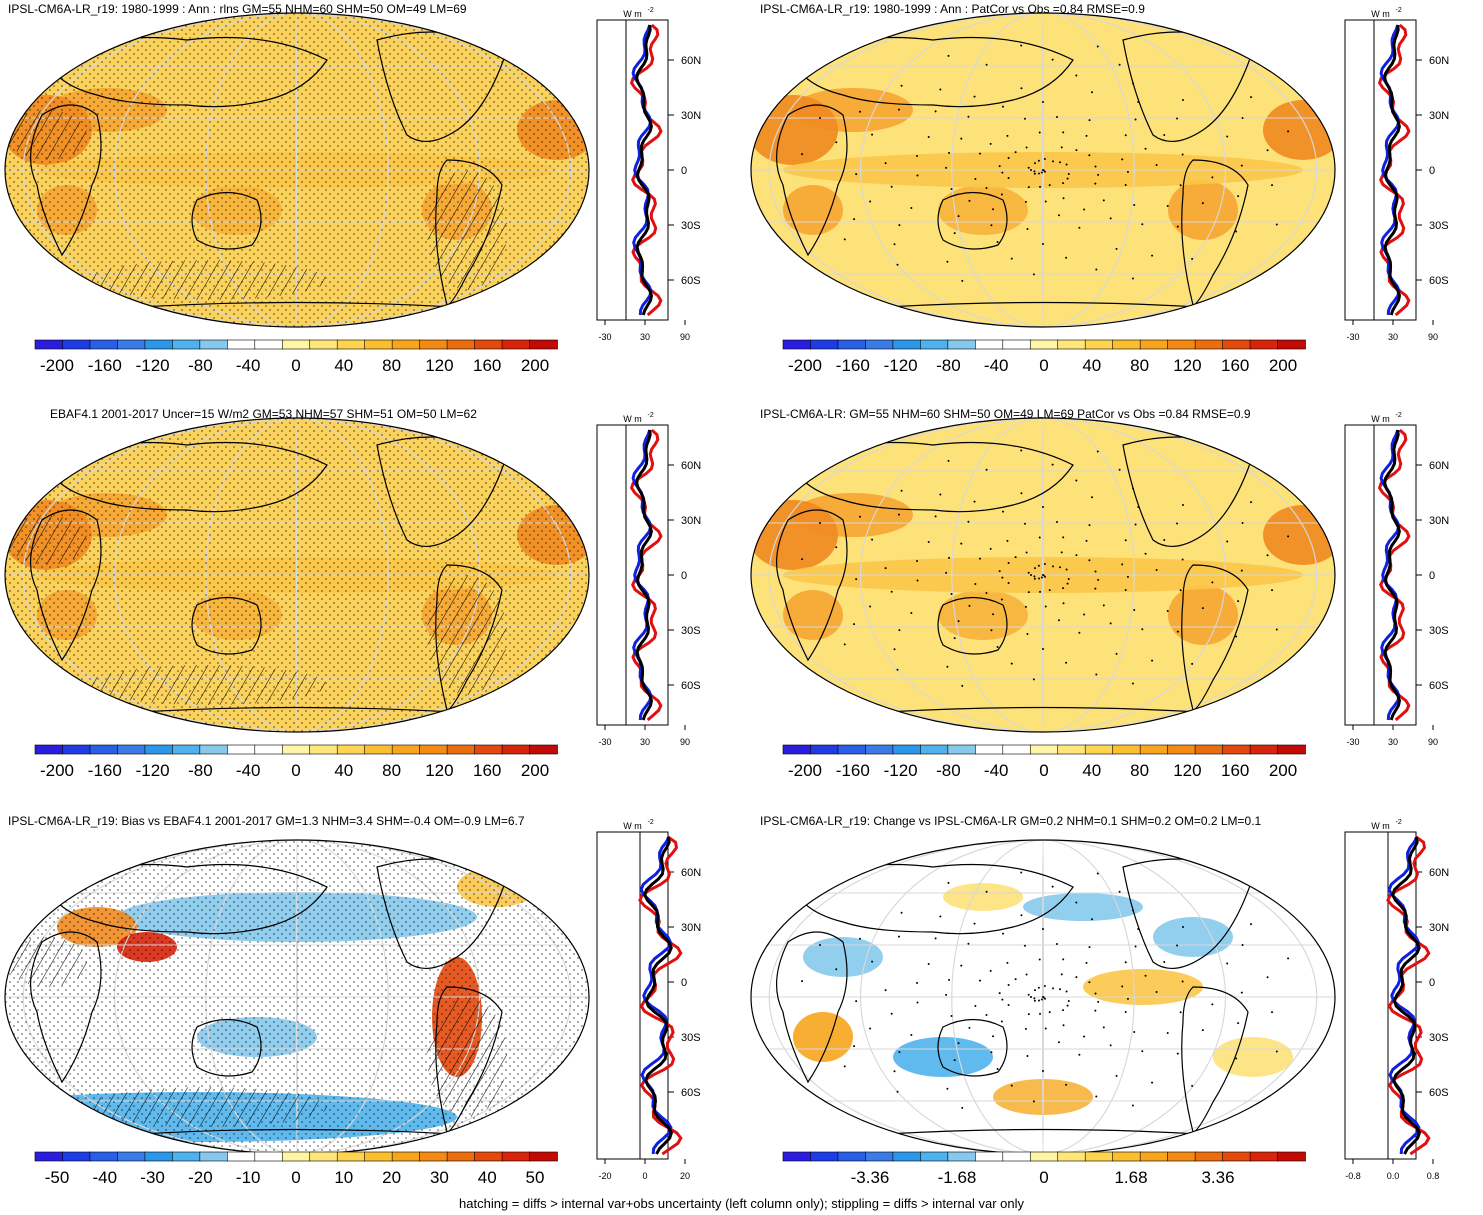 This screenshot has height=1215, width=1483. Describe the element at coordinates (870, 1177) in the screenshot. I see `colorbar-label: -3.36` at that location.